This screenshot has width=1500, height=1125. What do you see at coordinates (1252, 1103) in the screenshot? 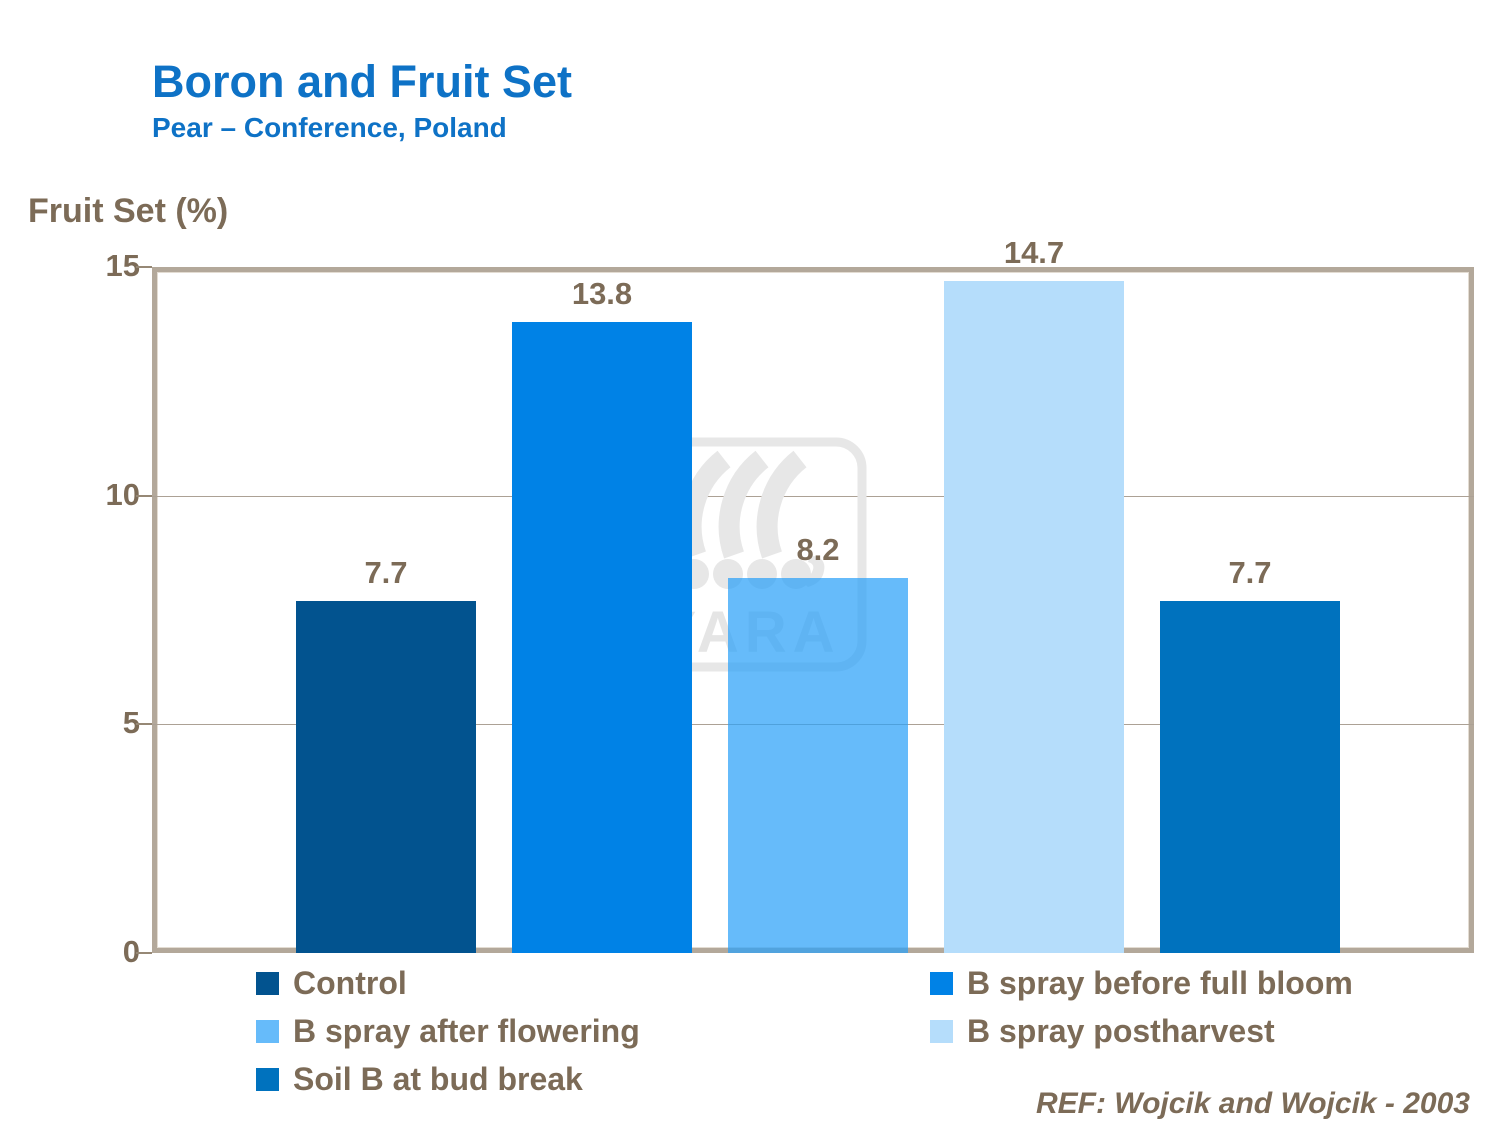
I see `reference-text: REF: Wojcik and Wojcik - 2003` at bounding box center [1252, 1103].